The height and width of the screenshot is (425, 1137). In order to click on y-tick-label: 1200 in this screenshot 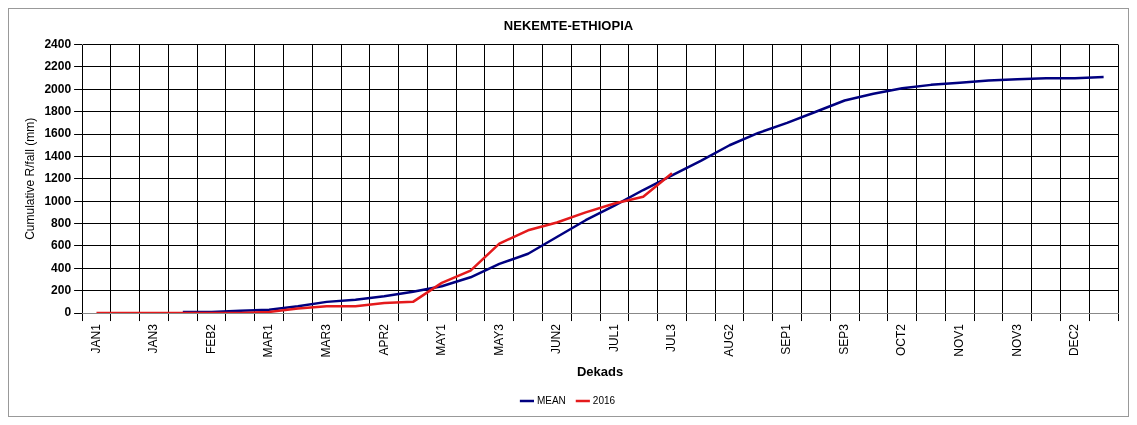, I will do `click(58, 178)`.